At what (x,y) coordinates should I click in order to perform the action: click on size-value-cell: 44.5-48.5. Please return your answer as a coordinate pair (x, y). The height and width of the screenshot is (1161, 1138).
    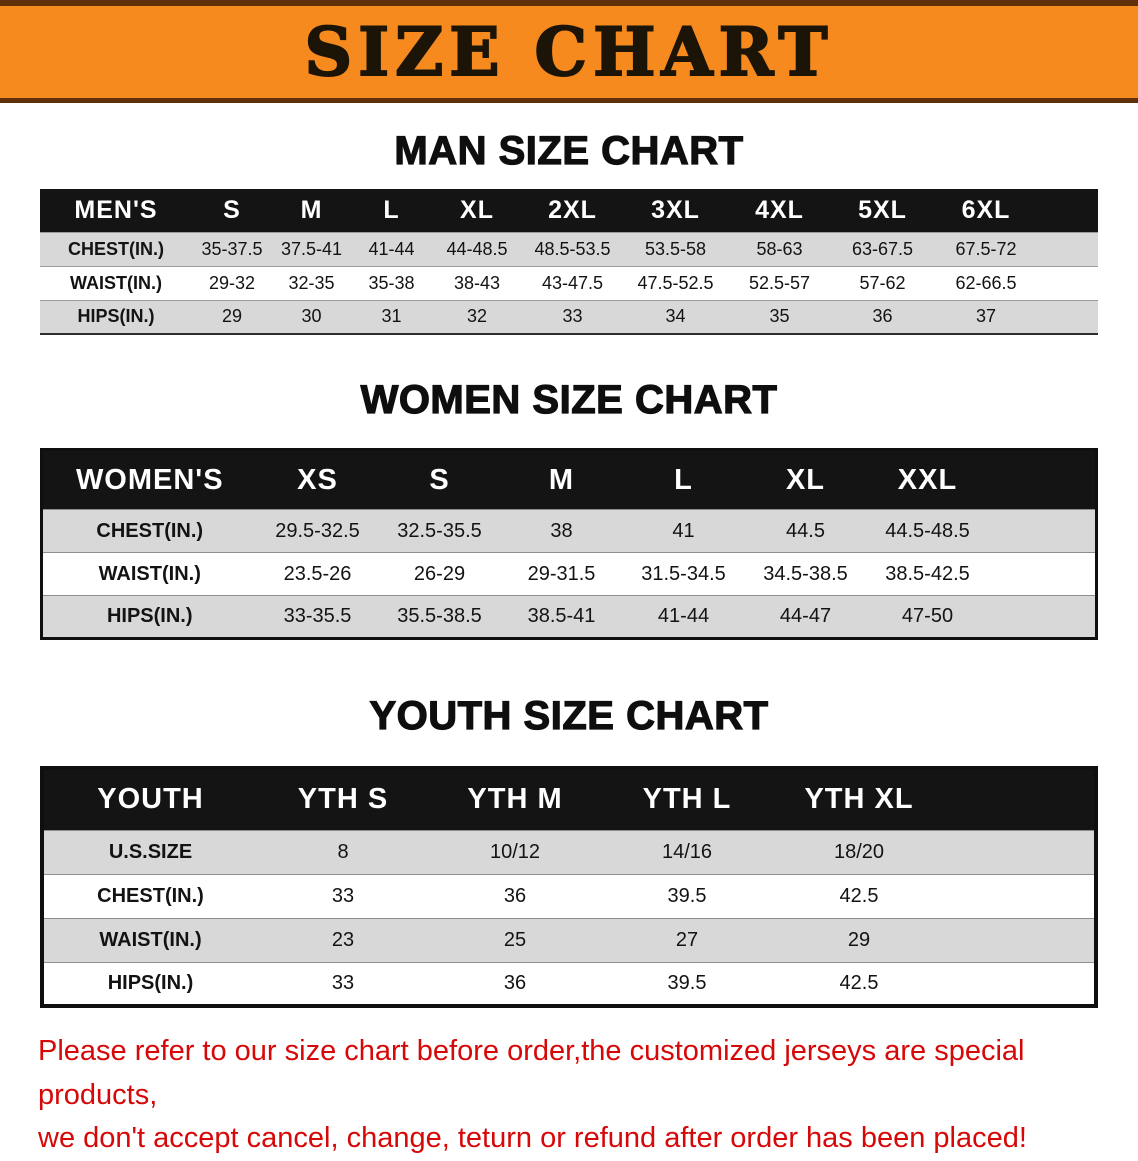
    Looking at the image, I should click on (927, 530).